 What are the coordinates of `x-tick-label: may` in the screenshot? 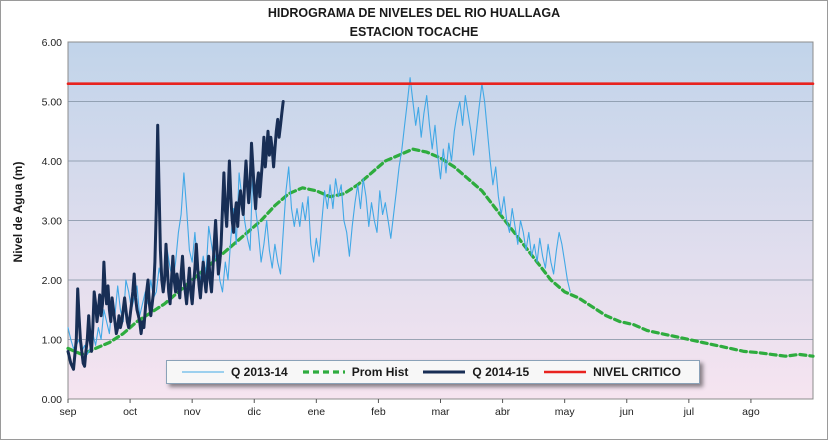 It's located at (565, 412).